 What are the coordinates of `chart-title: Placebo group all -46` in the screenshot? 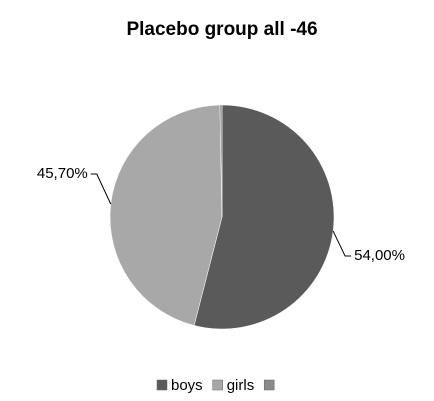 It's located at (221, 29).